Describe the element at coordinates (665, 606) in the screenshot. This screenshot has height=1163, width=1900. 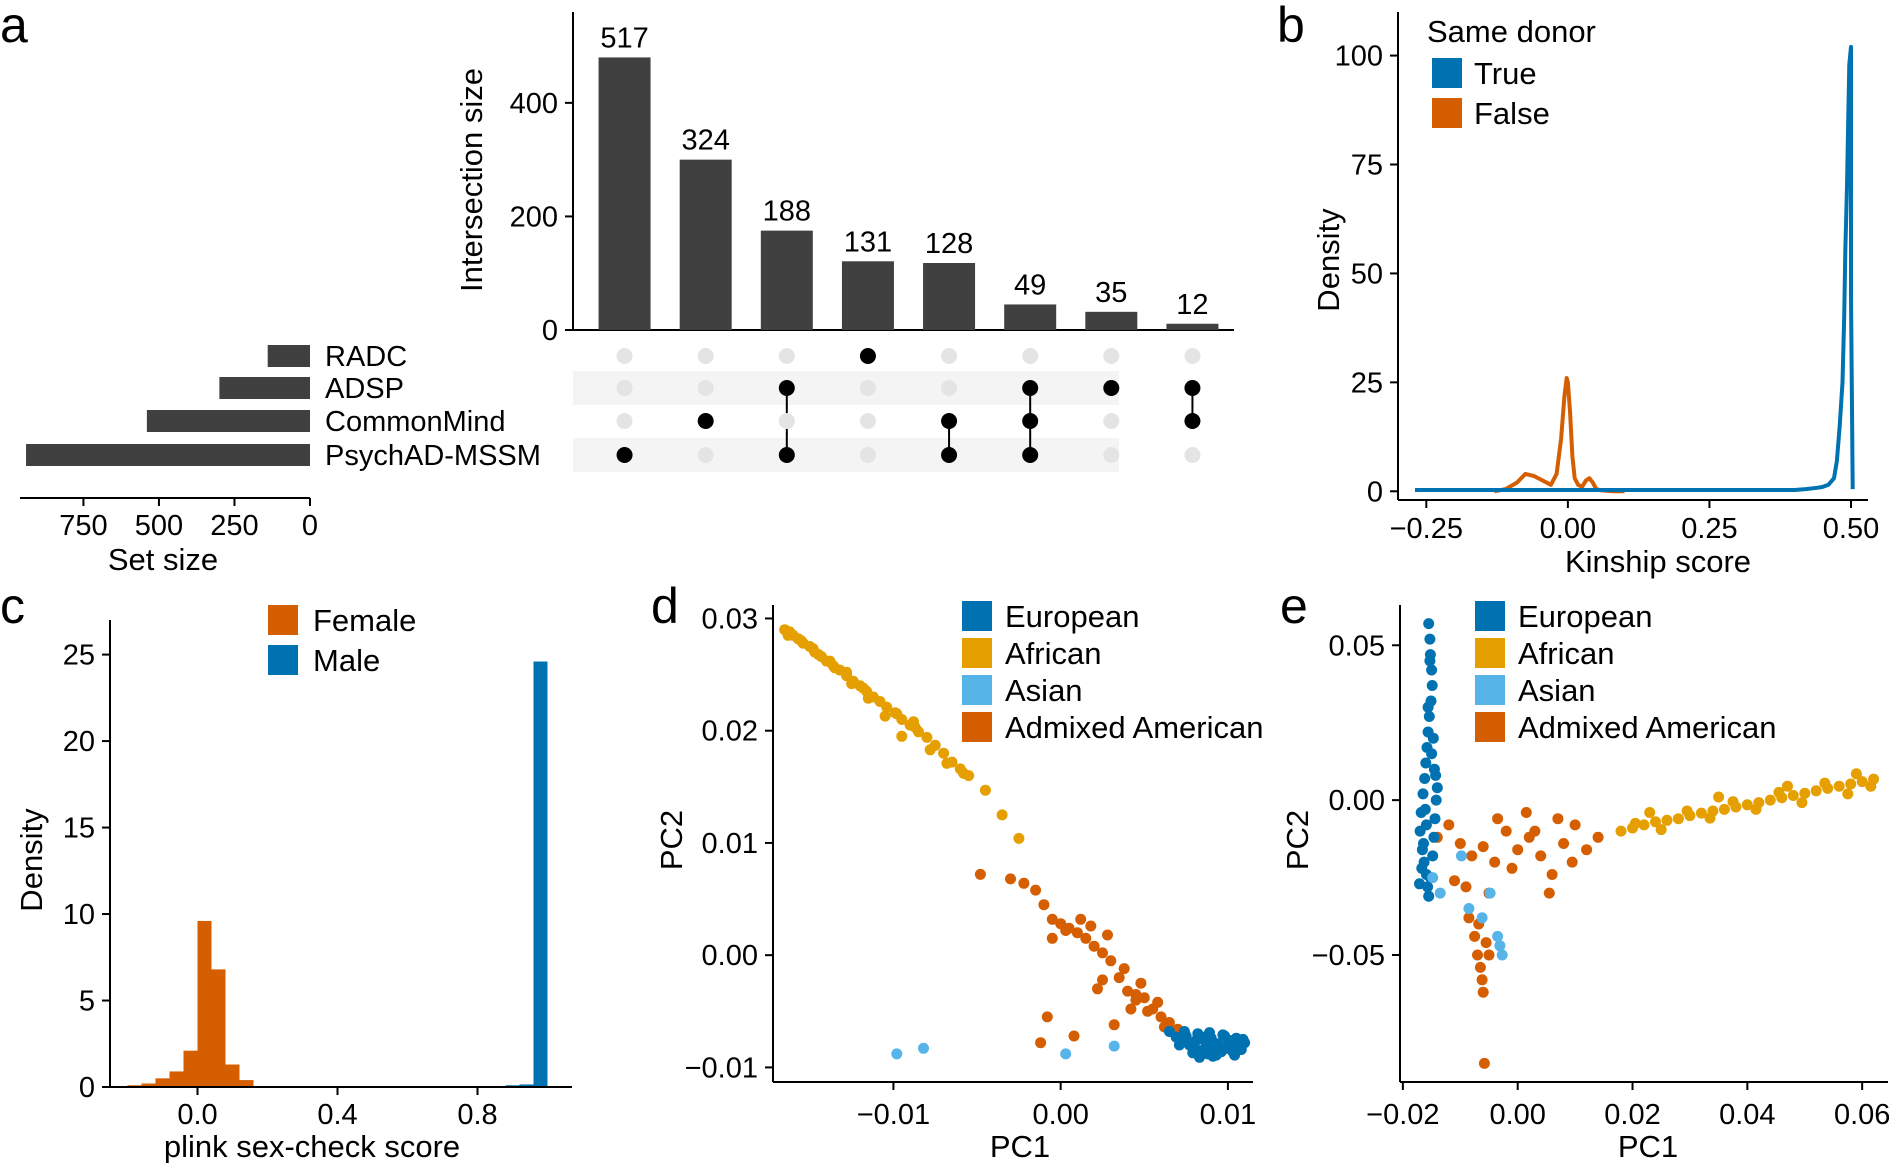
I see `panel-label-d: d` at that location.